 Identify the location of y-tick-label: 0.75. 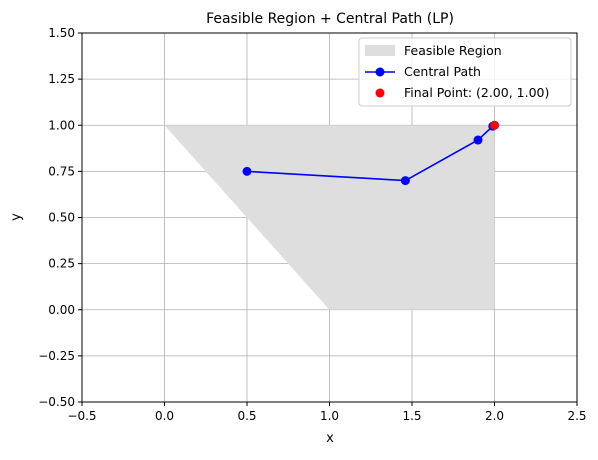
(61, 171).